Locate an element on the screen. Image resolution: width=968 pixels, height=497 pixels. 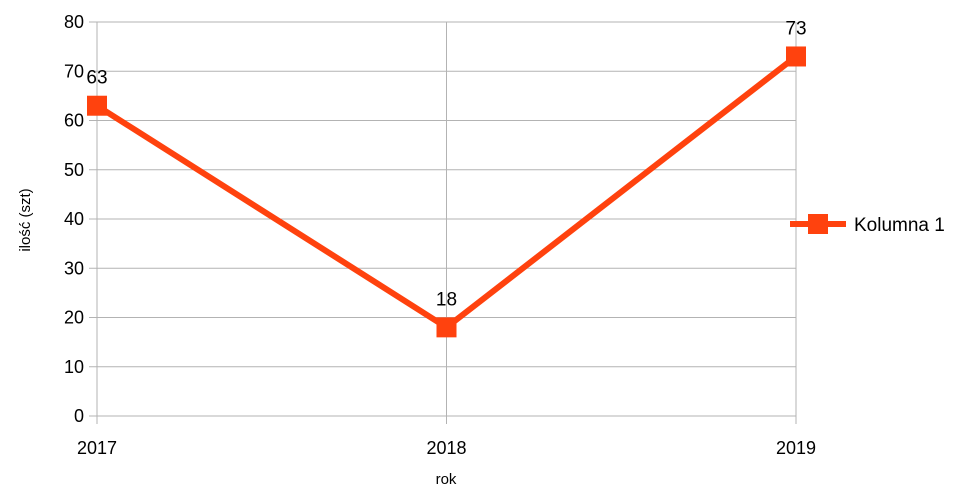
y-tick-label: 40 is located at coordinates (74, 219).